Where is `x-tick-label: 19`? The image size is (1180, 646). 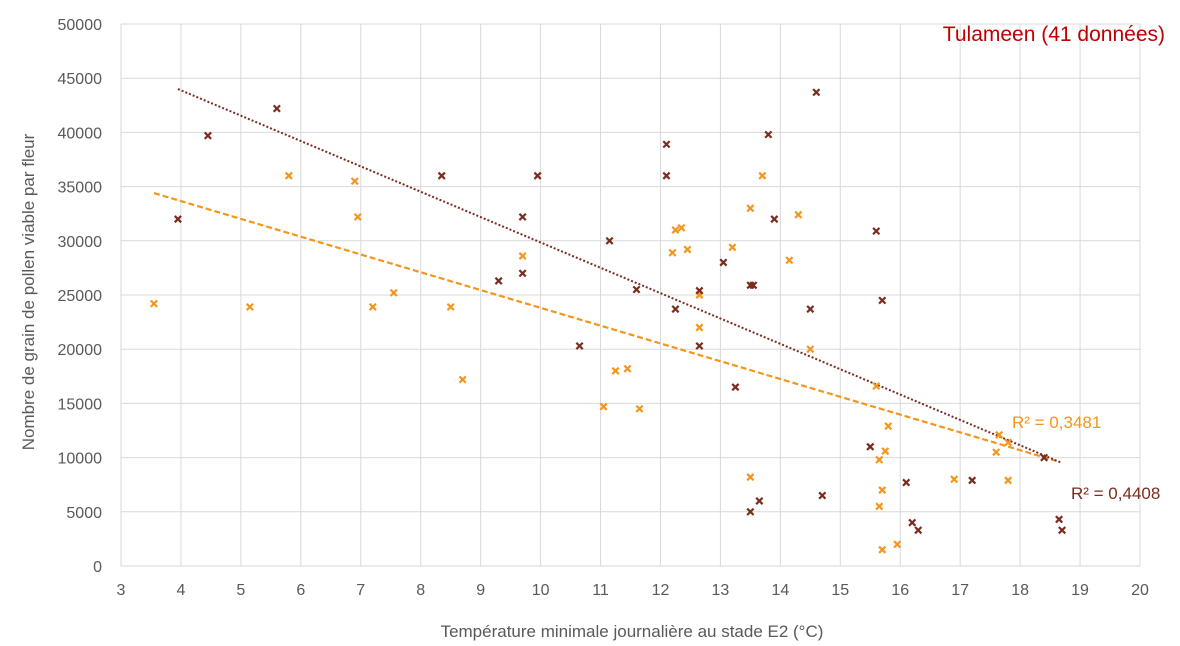
x-tick-label: 19 is located at coordinates (1080, 590).